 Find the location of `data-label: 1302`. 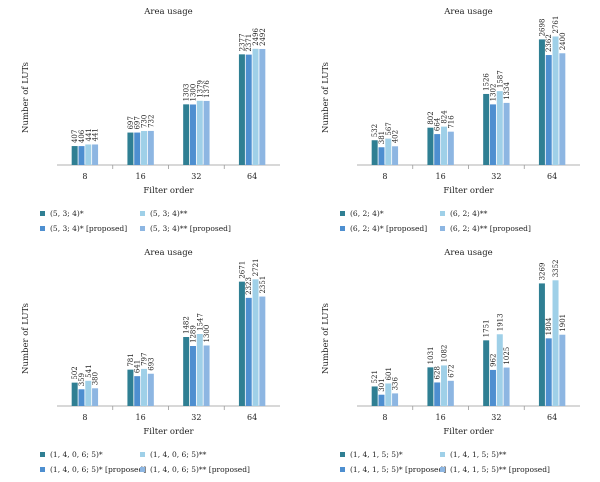

data-label: 1302 is located at coordinates (493, 93).